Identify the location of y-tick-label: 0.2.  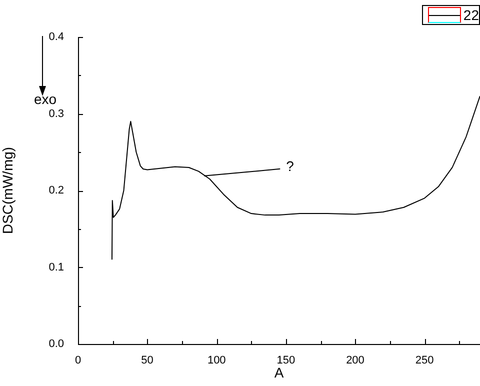
(56, 190).